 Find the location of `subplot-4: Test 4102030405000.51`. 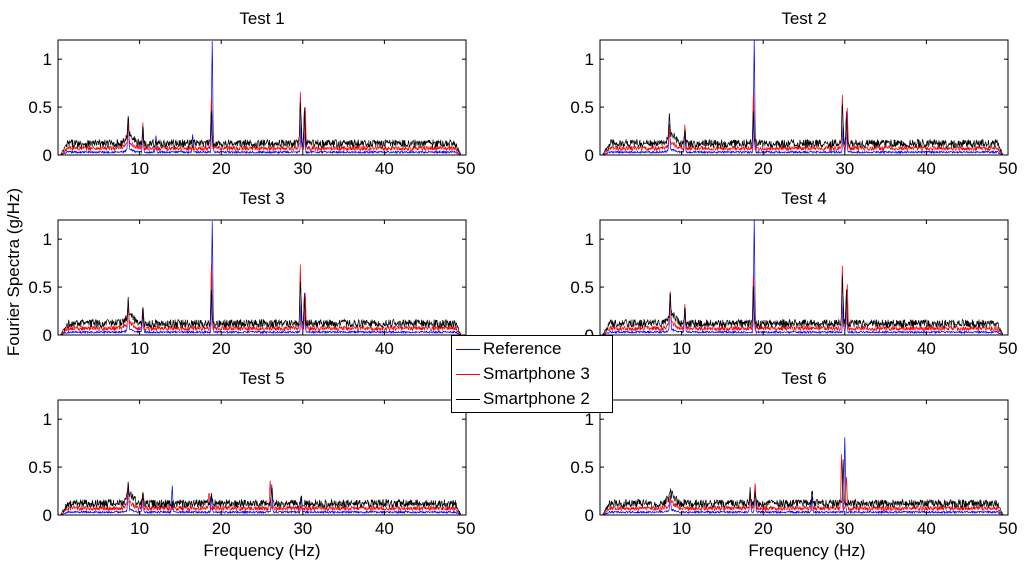

subplot-4: Test 4102030405000.51 is located at coordinates (793, 273).